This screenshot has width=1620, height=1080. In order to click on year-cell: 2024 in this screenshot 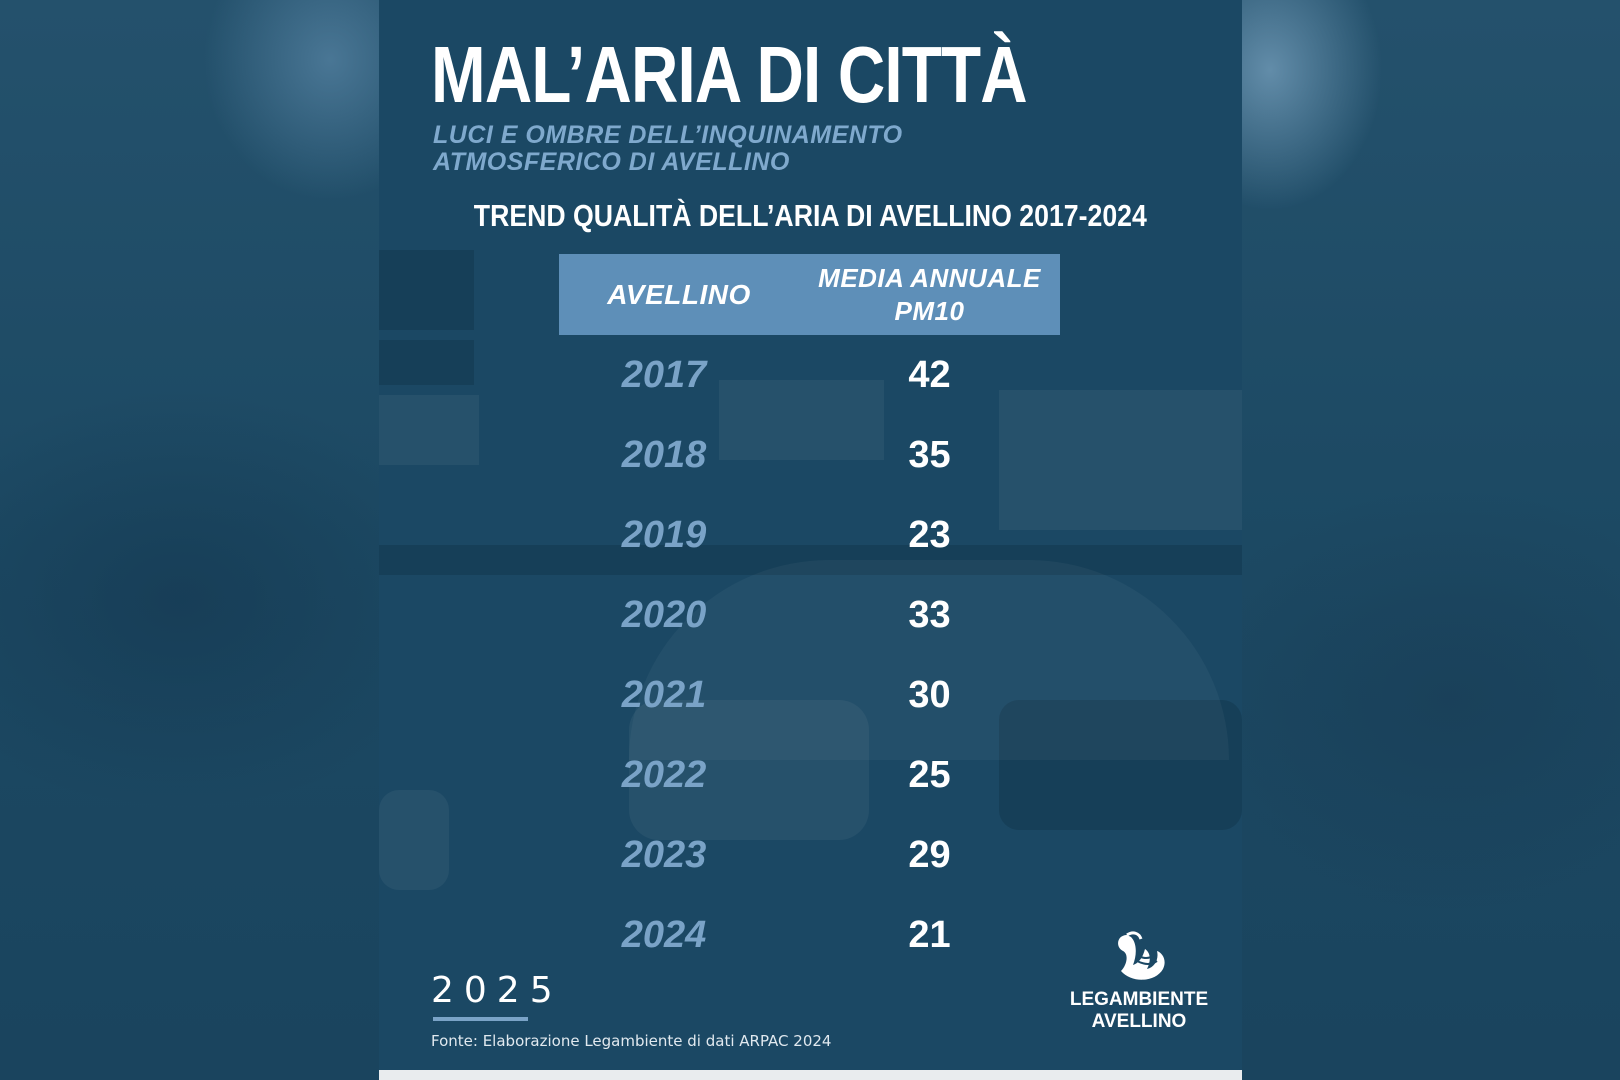, I will do `click(664, 934)`.